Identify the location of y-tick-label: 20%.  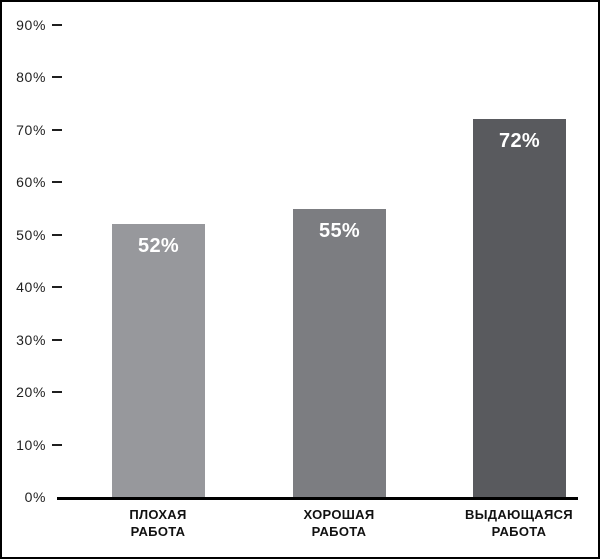
(31, 392).